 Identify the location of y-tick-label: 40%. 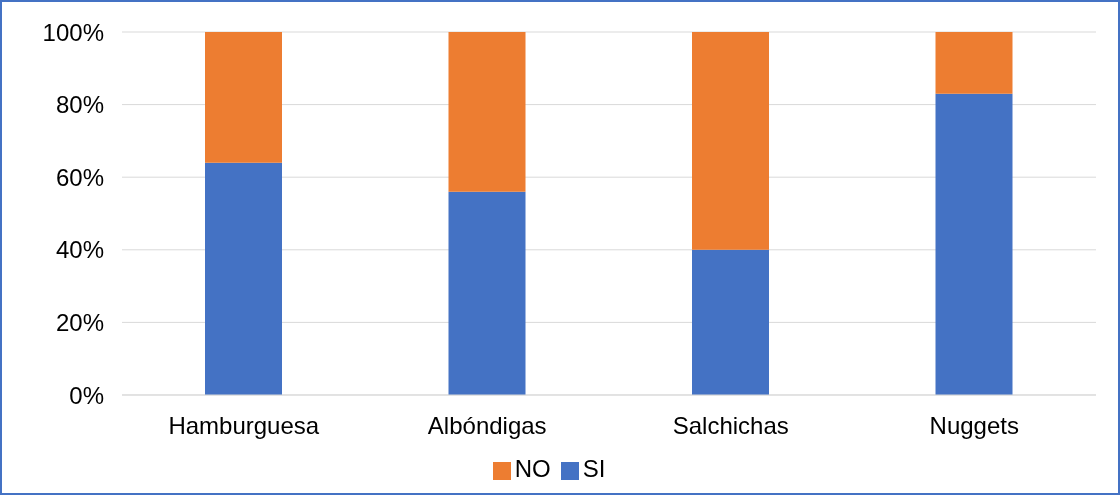
(79, 250).